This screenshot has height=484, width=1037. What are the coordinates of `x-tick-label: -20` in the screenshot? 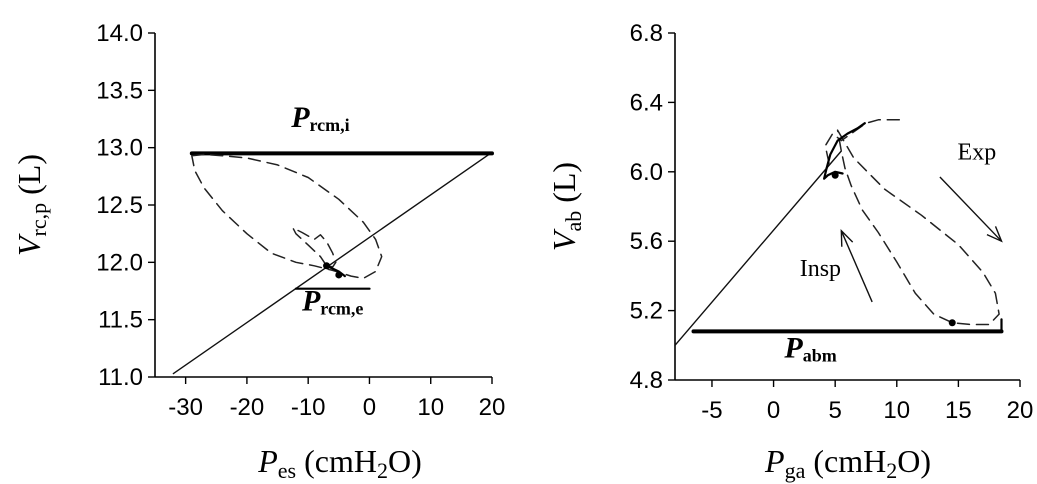 It's located at (247, 407).